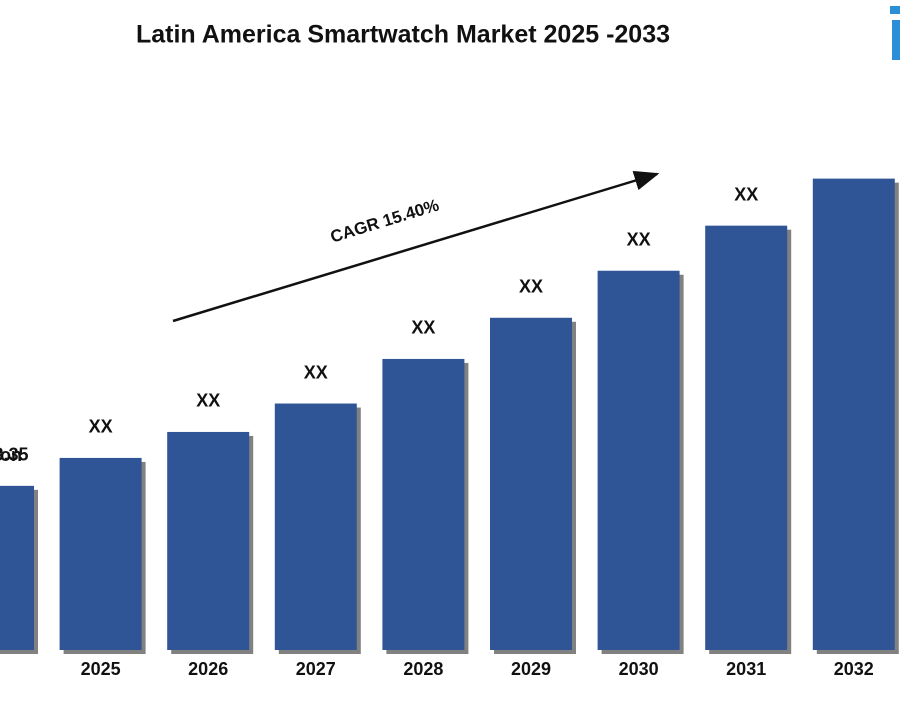 The width and height of the screenshot is (900, 705). Describe the element at coordinates (854, 669) in the screenshot. I see `x-tick-label: 2032` at that location.